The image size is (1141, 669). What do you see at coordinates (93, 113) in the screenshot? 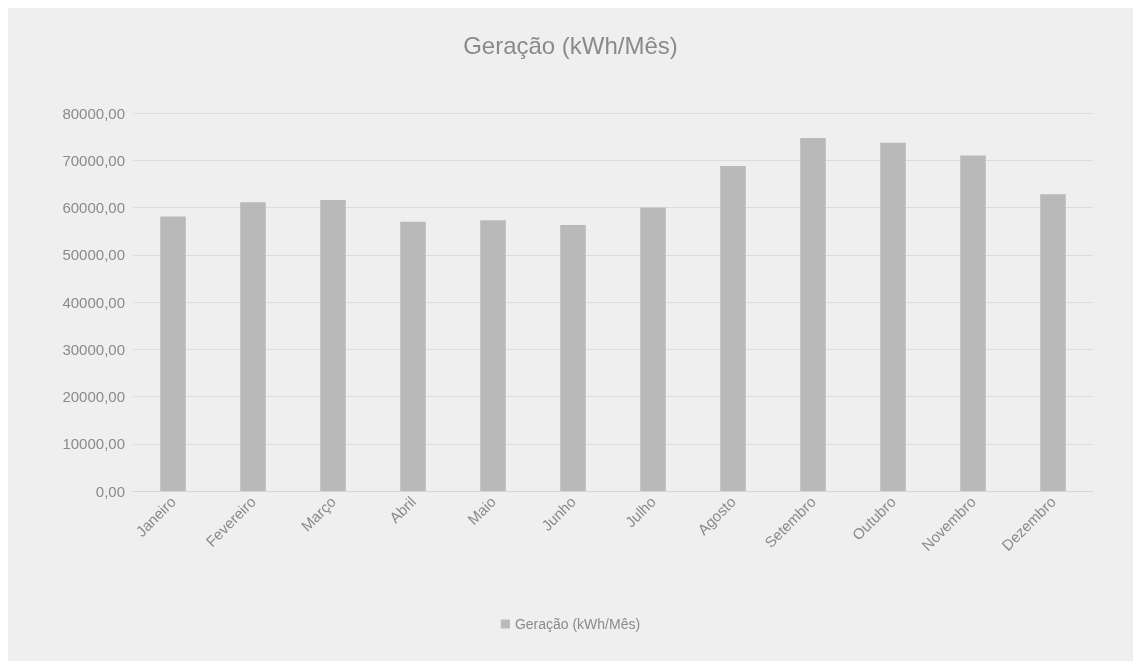
I see `y-tick-label: 80000,00` at bounding box center [93, 113].